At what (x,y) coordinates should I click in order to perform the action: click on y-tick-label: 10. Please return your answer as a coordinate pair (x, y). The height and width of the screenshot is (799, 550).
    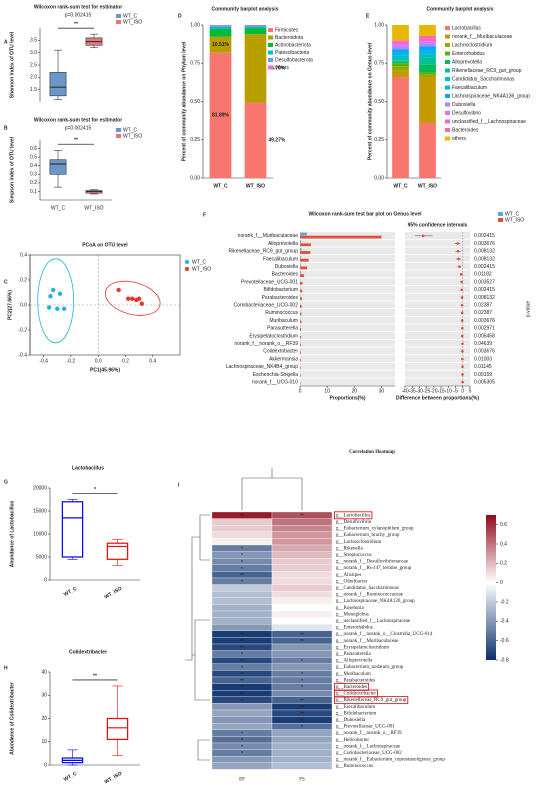
    Looking at the image, I should click on (44, 742).